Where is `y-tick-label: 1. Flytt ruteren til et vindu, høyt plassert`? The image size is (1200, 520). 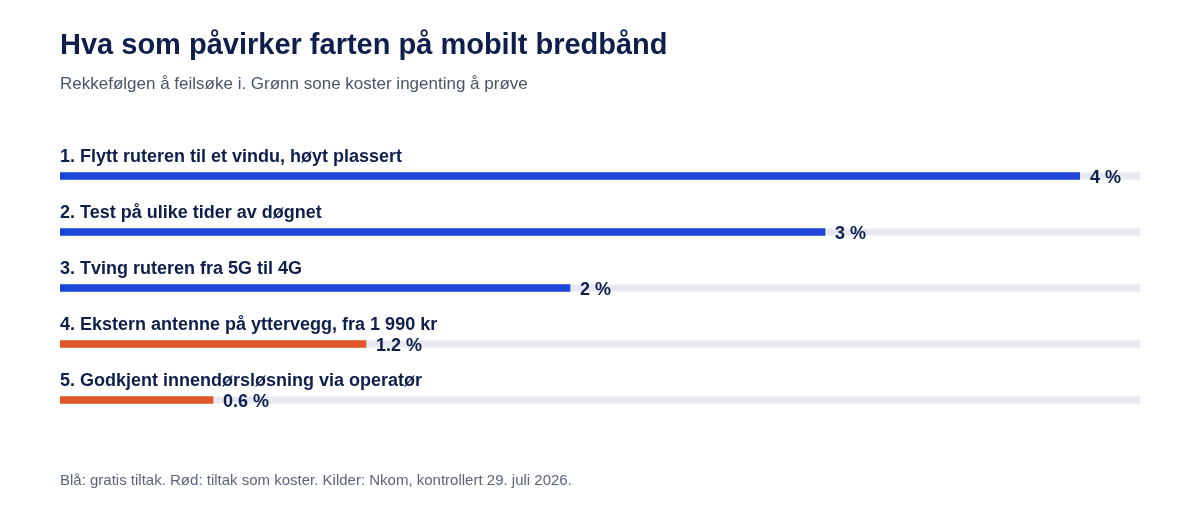 y-tick-label: 1. Flytt ruteren til et vindu, høyt plassert is located at coordinates (231, 156).